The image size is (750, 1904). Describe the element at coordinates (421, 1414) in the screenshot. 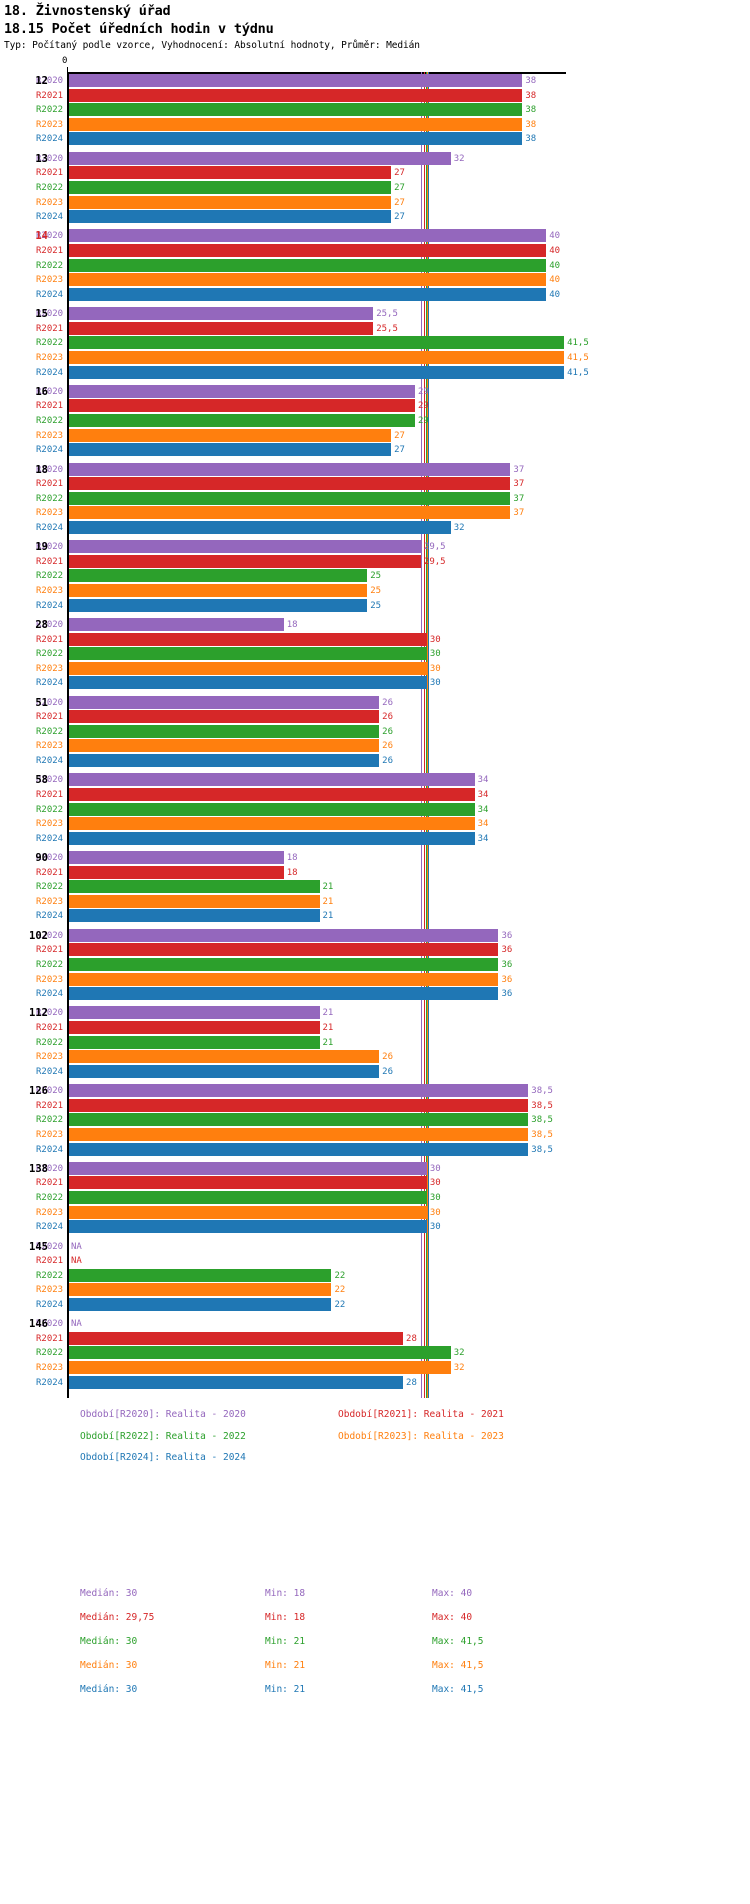

I see `legend-item: Období[R2021]: Realita - 2021` at that location.